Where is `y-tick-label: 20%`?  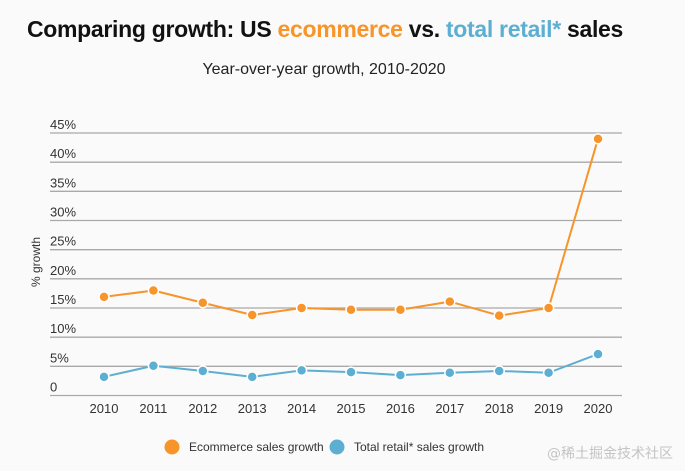
y-tick-label: 20% is located at coordinates (63, 270).